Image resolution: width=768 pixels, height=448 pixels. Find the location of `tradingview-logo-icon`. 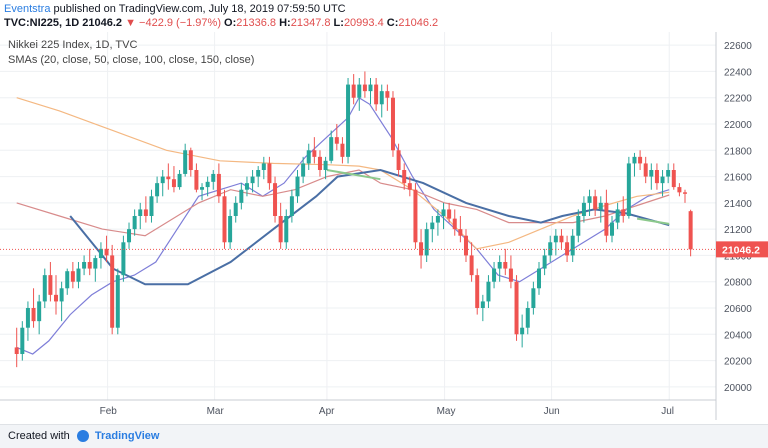

tradingview-logo-icon is located at coordinates (82, 436).